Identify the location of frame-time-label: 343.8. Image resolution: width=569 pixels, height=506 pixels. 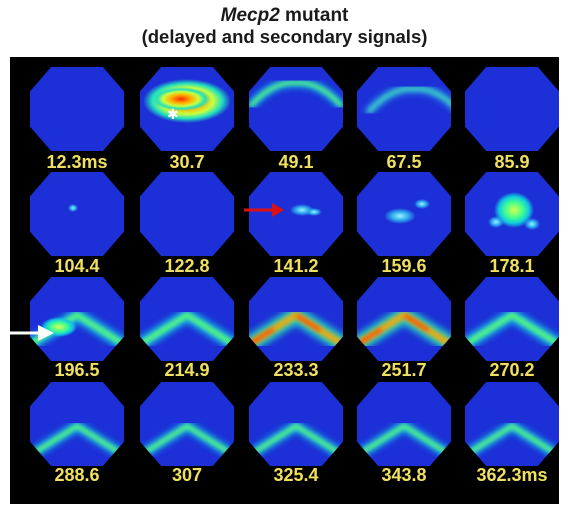
(404, 475).